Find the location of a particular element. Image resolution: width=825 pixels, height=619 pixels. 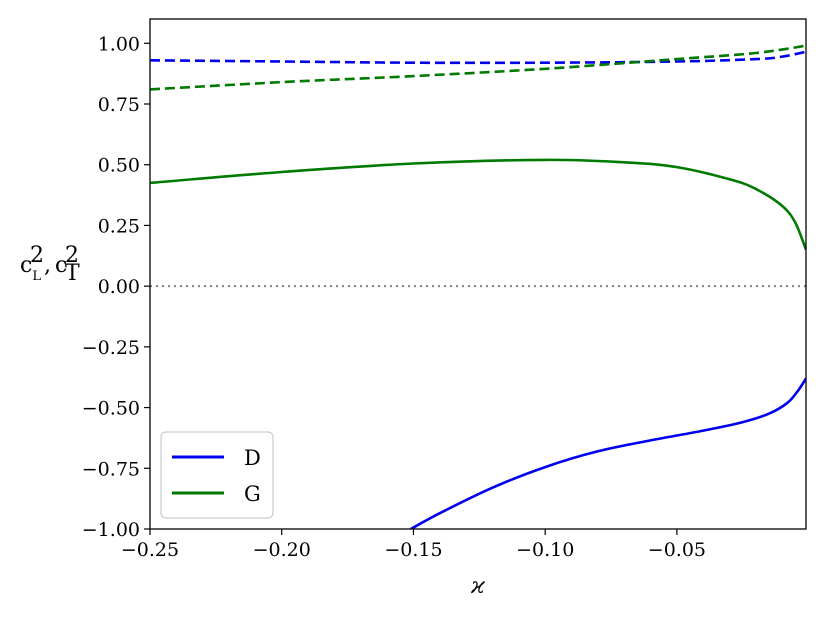

y-tick-label: −0.75 is located at coordinates (111, 469).